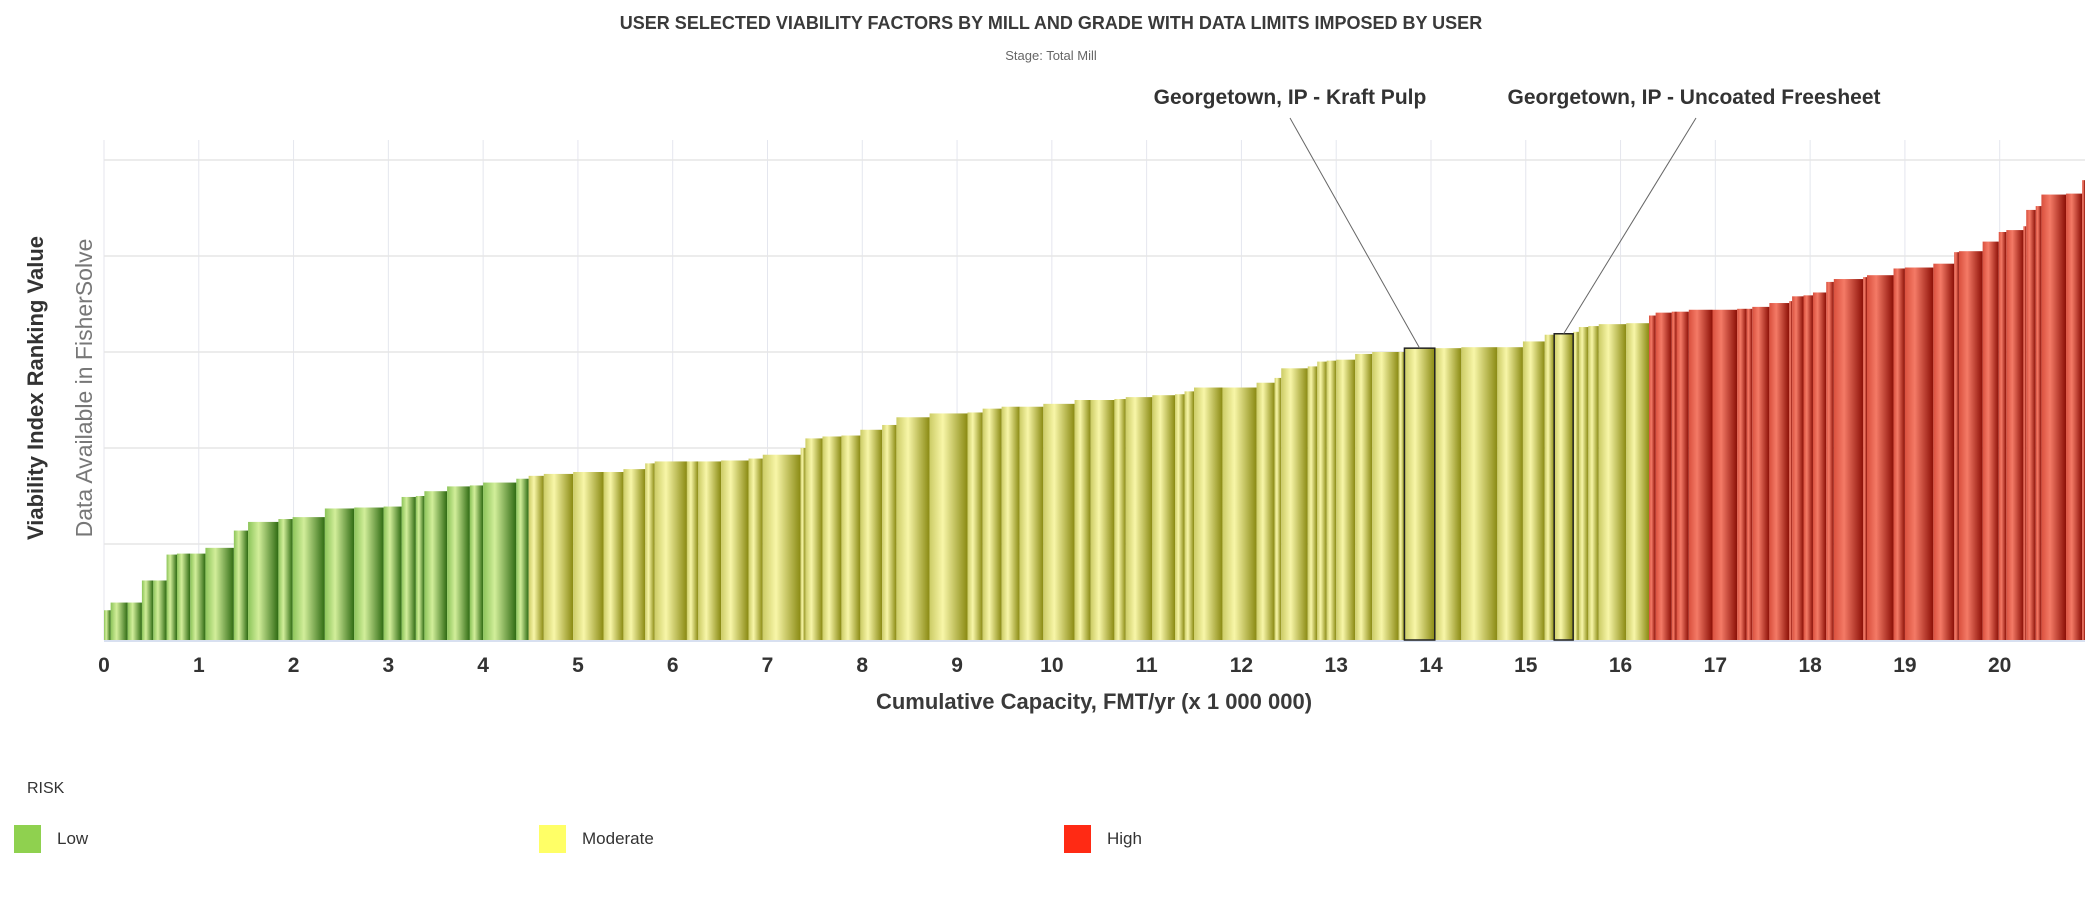 This screenshot has height=918, width=2100. What do you see at coordinates (596, 839) in the screenshot?
I see `legend-item-moderate: Moderate` at bounding box center [596, 839].